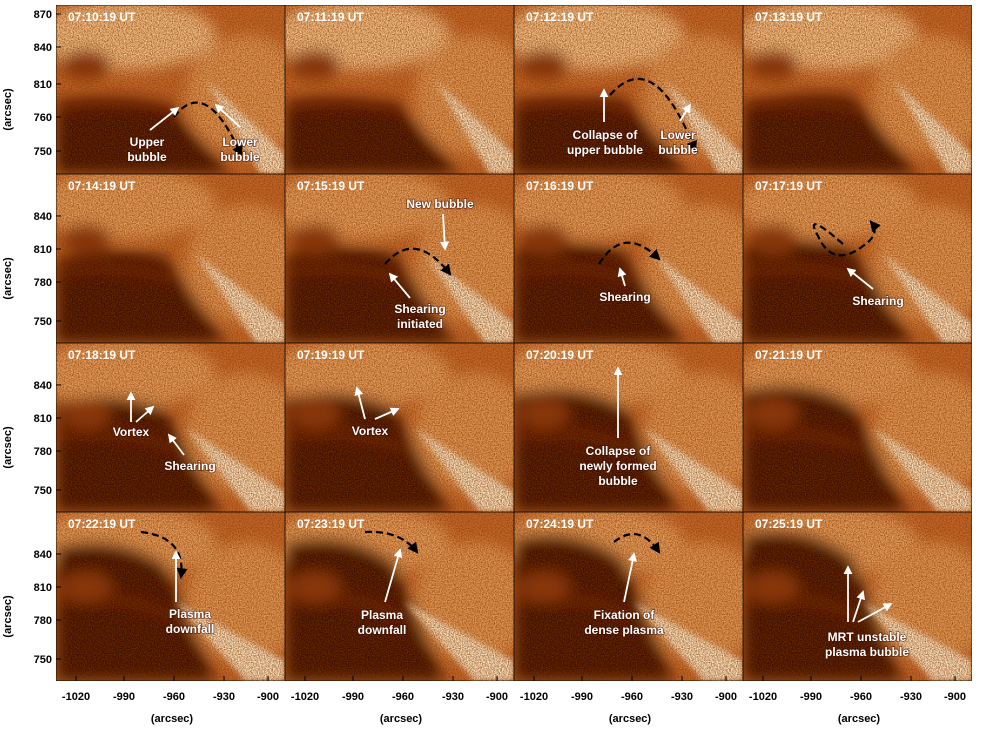  I want to click on timestamp: 07:20:19 UT, so click(560, 355).